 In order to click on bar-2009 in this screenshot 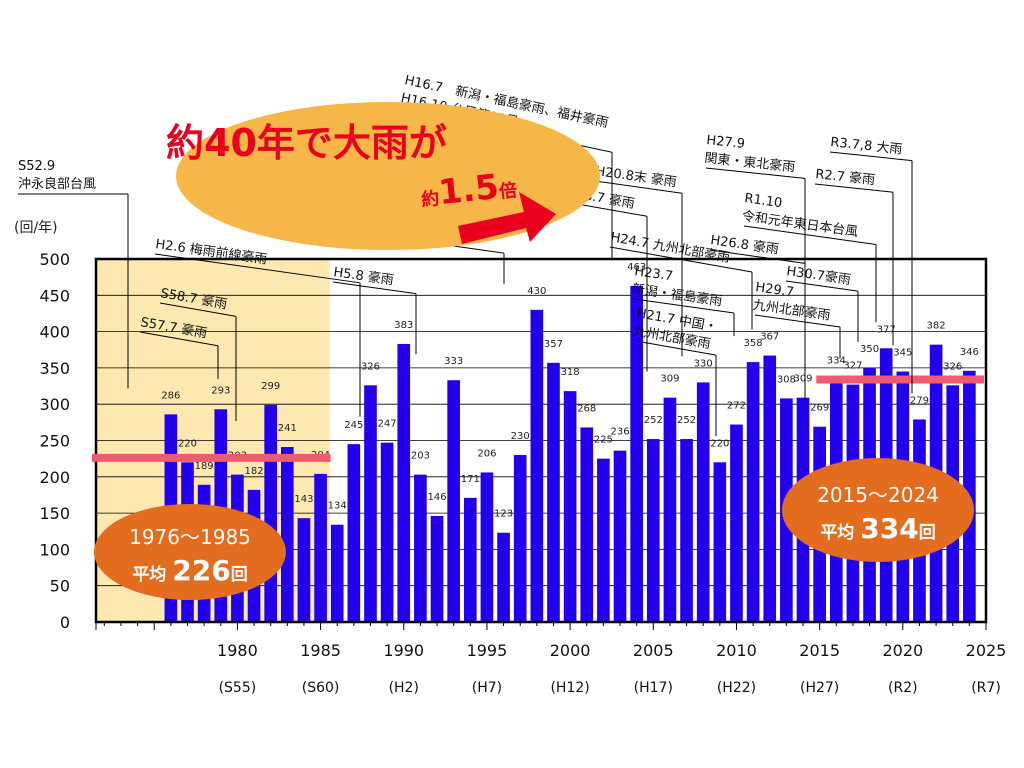, I will do `click(720, 542)`.